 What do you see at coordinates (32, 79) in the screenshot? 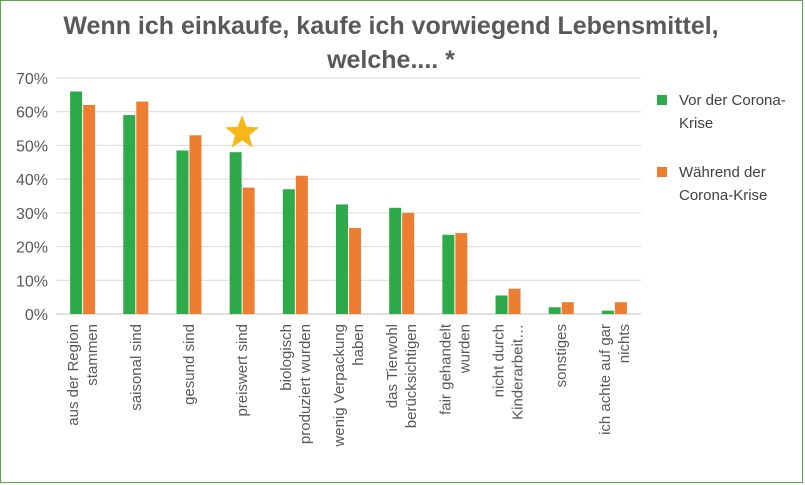
I see `y-tick-label: 70%` at bounding box center [32, 79].